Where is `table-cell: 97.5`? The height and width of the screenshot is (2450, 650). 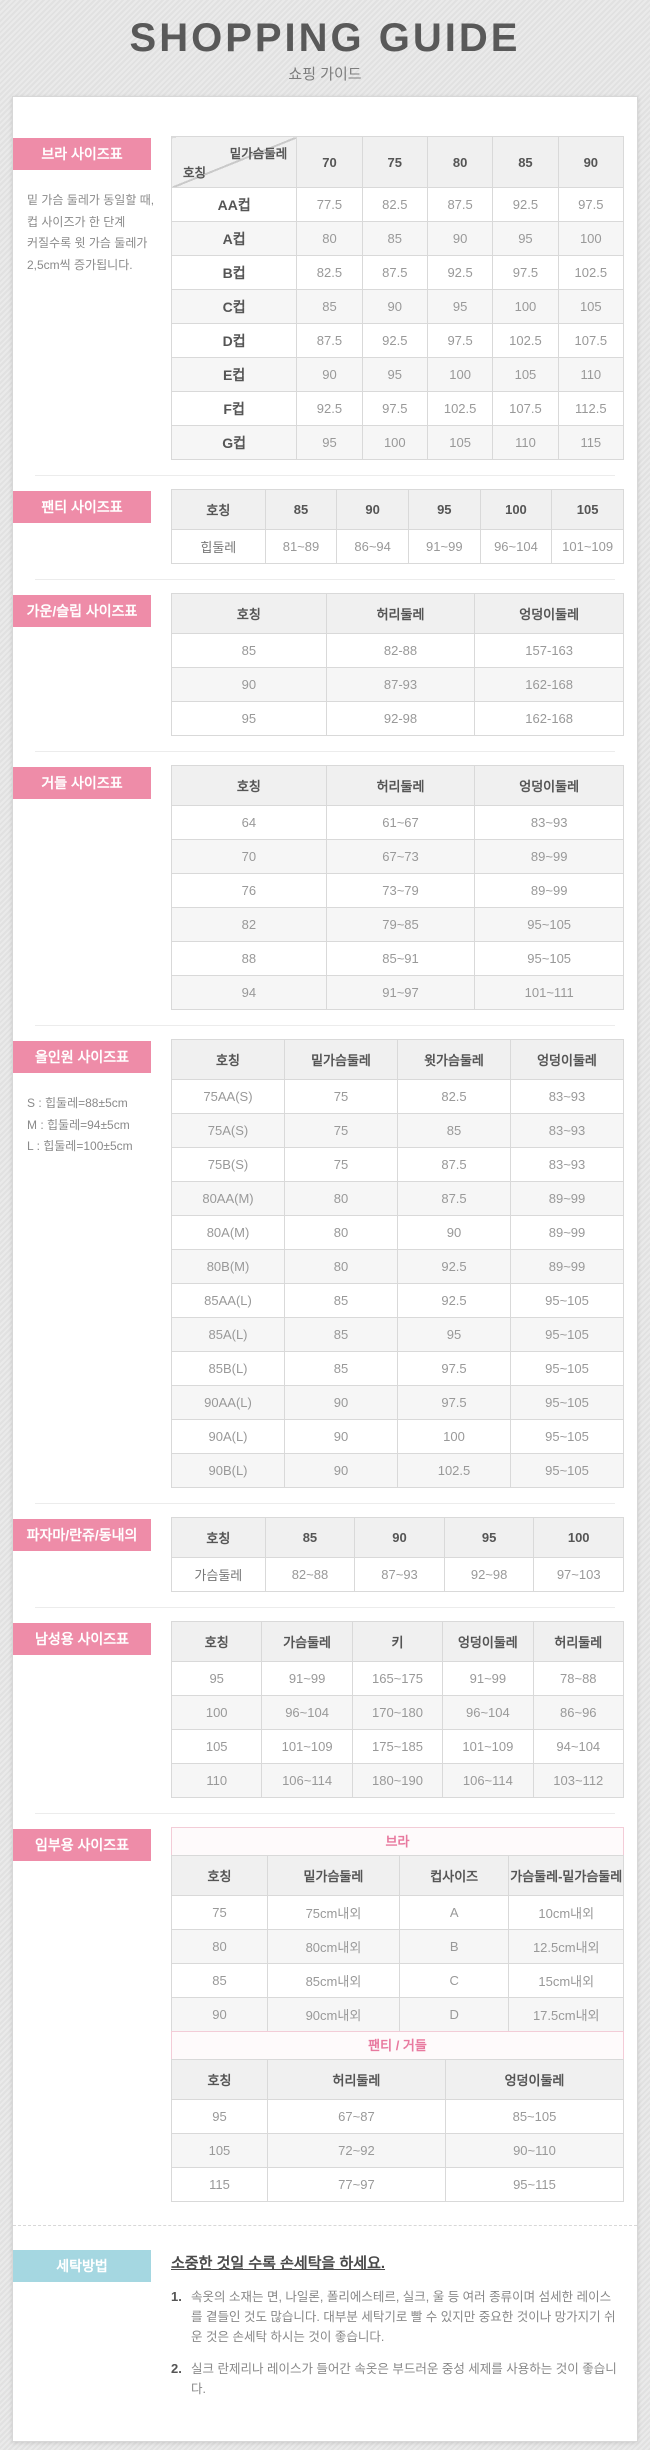 table-cell: 97.5 is located at coordinates (591, 204).